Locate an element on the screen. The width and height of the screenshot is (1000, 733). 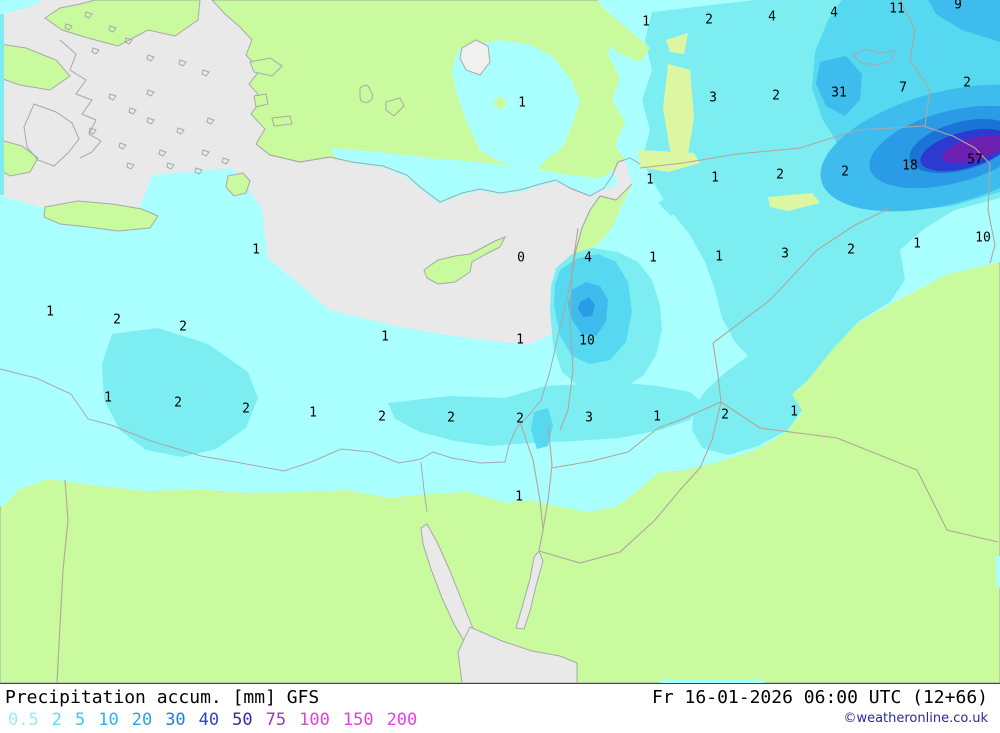
legend-value: 40 is located at coordinates (209, 720).